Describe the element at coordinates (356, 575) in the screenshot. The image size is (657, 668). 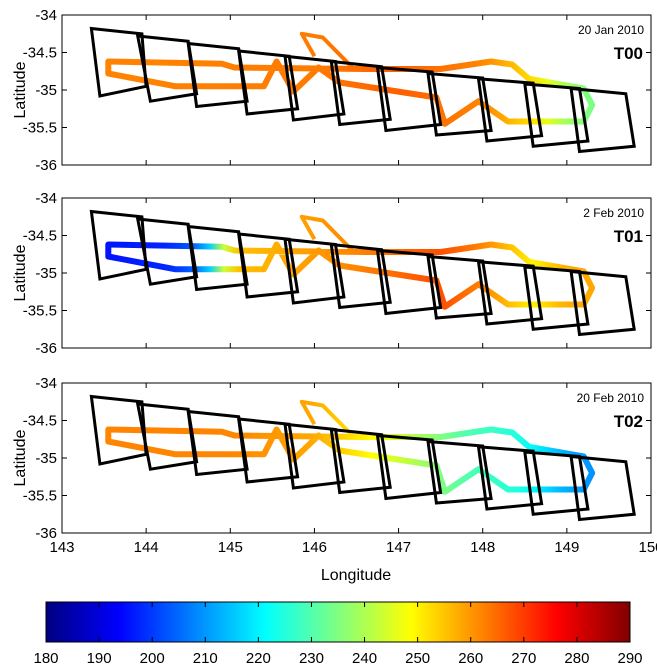
I see `x-axis-label: Longitude` at that location.